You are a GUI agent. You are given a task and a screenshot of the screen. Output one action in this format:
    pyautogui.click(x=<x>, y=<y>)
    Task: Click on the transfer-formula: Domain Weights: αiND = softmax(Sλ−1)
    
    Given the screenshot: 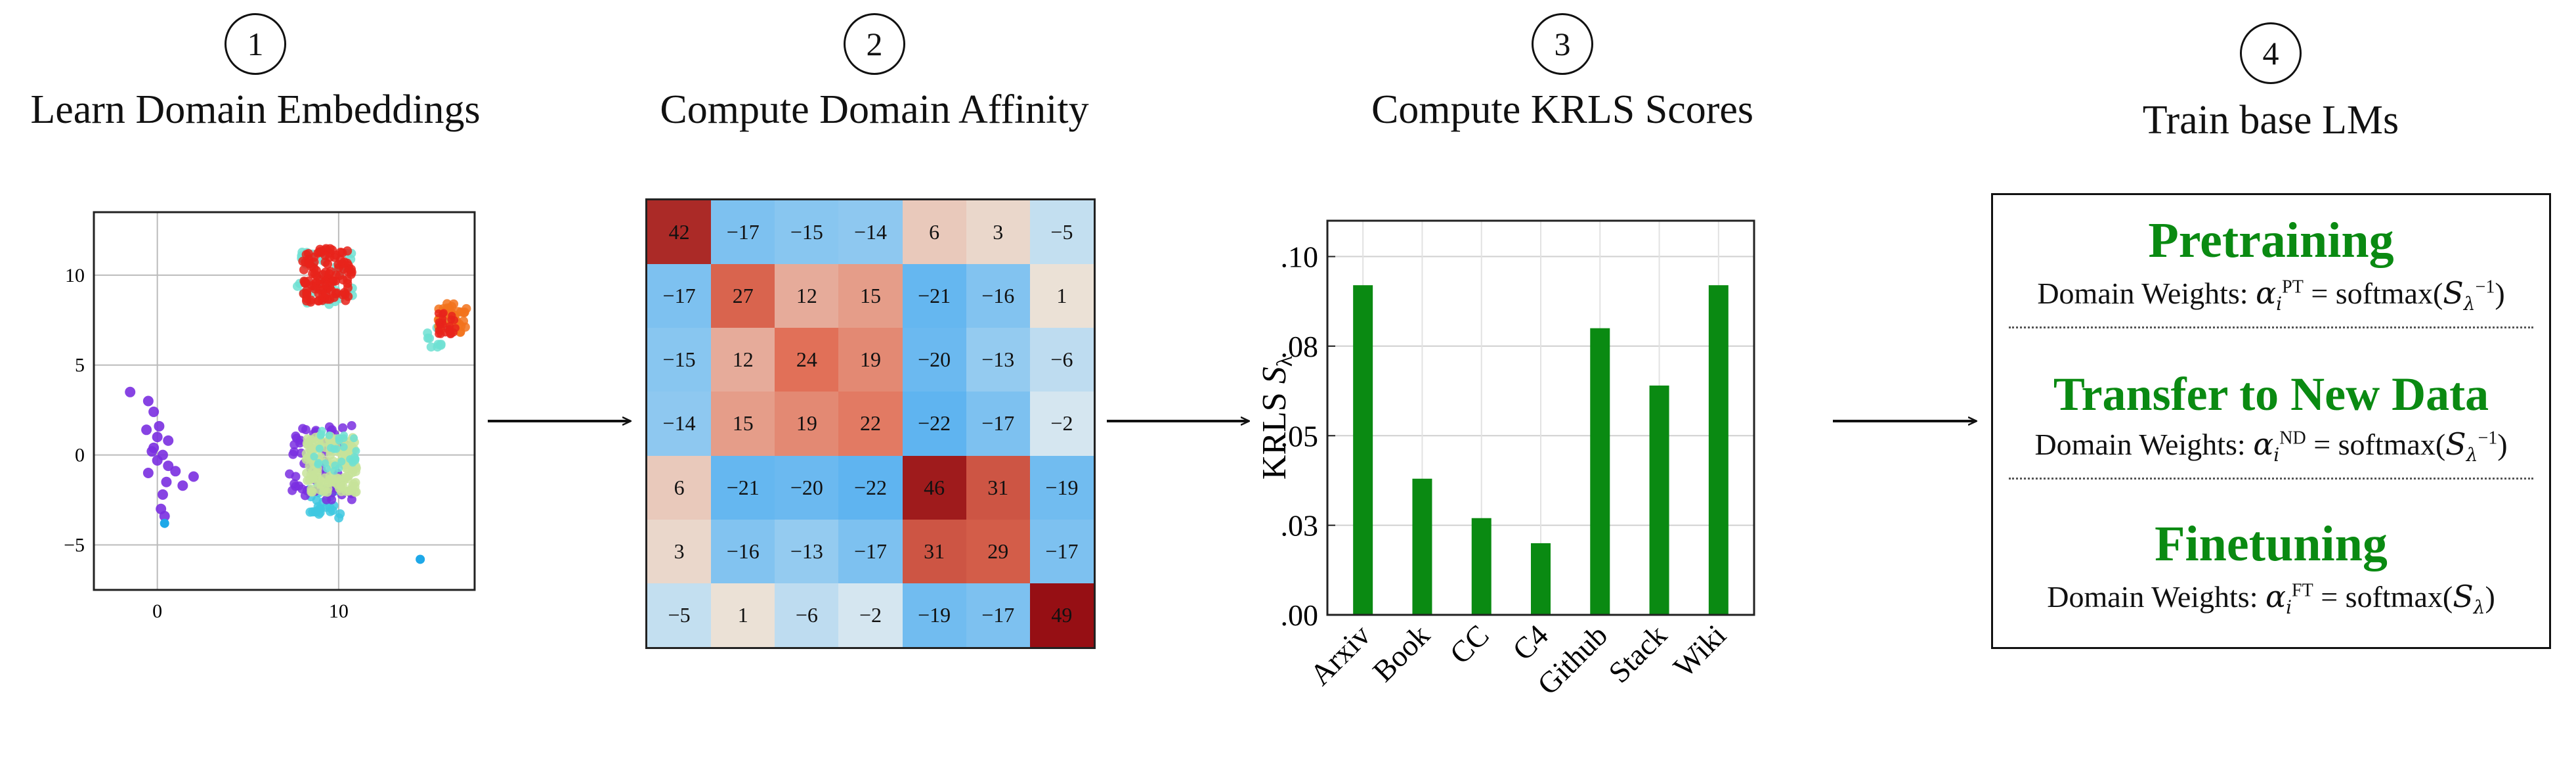 What is the action you would take?
    pyautogui.click(x=2271, y=446)
    